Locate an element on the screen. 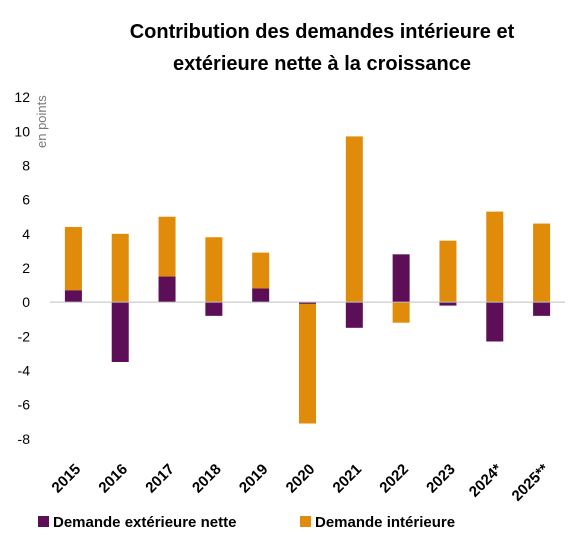  y-tick-label: 6 is located at coordinates (26, 200).